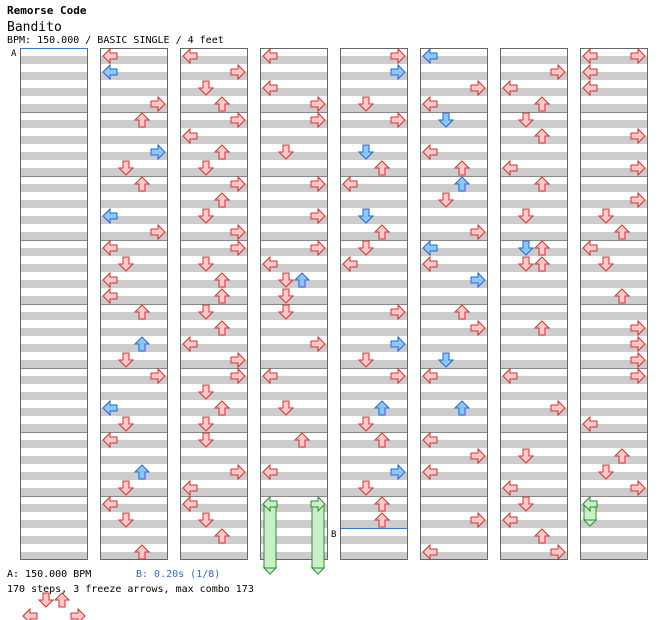 Image resolution: width=672 pixels, height=620 pixels. Describe the element at coordinates (333, 535) in the screenshot. I see `stop-marker-label: B` at that location.